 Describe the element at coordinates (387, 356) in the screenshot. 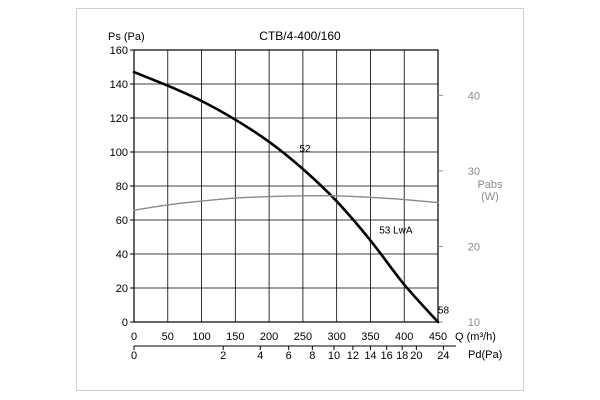

I see `pd-tick-label: 16` at that location.